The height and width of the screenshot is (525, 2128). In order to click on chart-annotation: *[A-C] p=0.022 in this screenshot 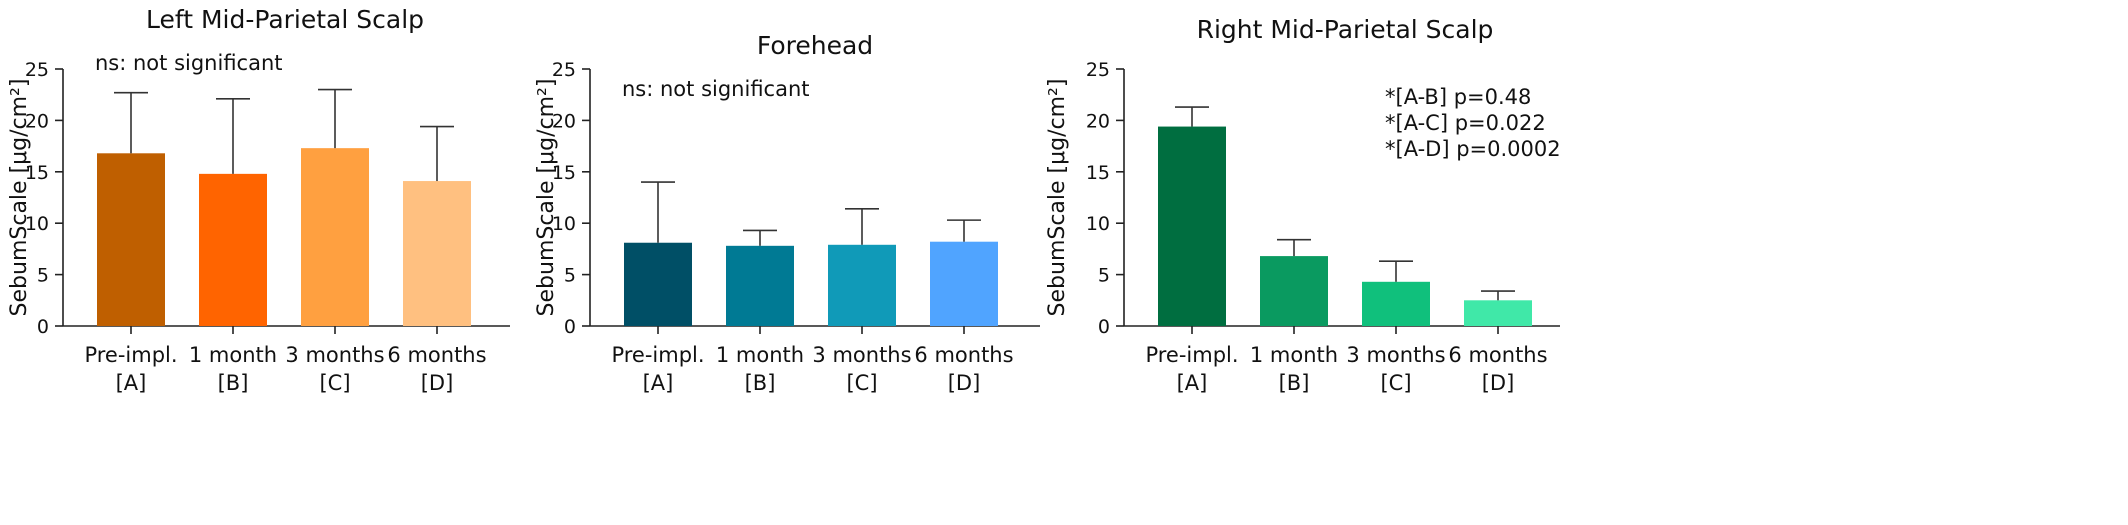, I will do `click(1465, 123)`.